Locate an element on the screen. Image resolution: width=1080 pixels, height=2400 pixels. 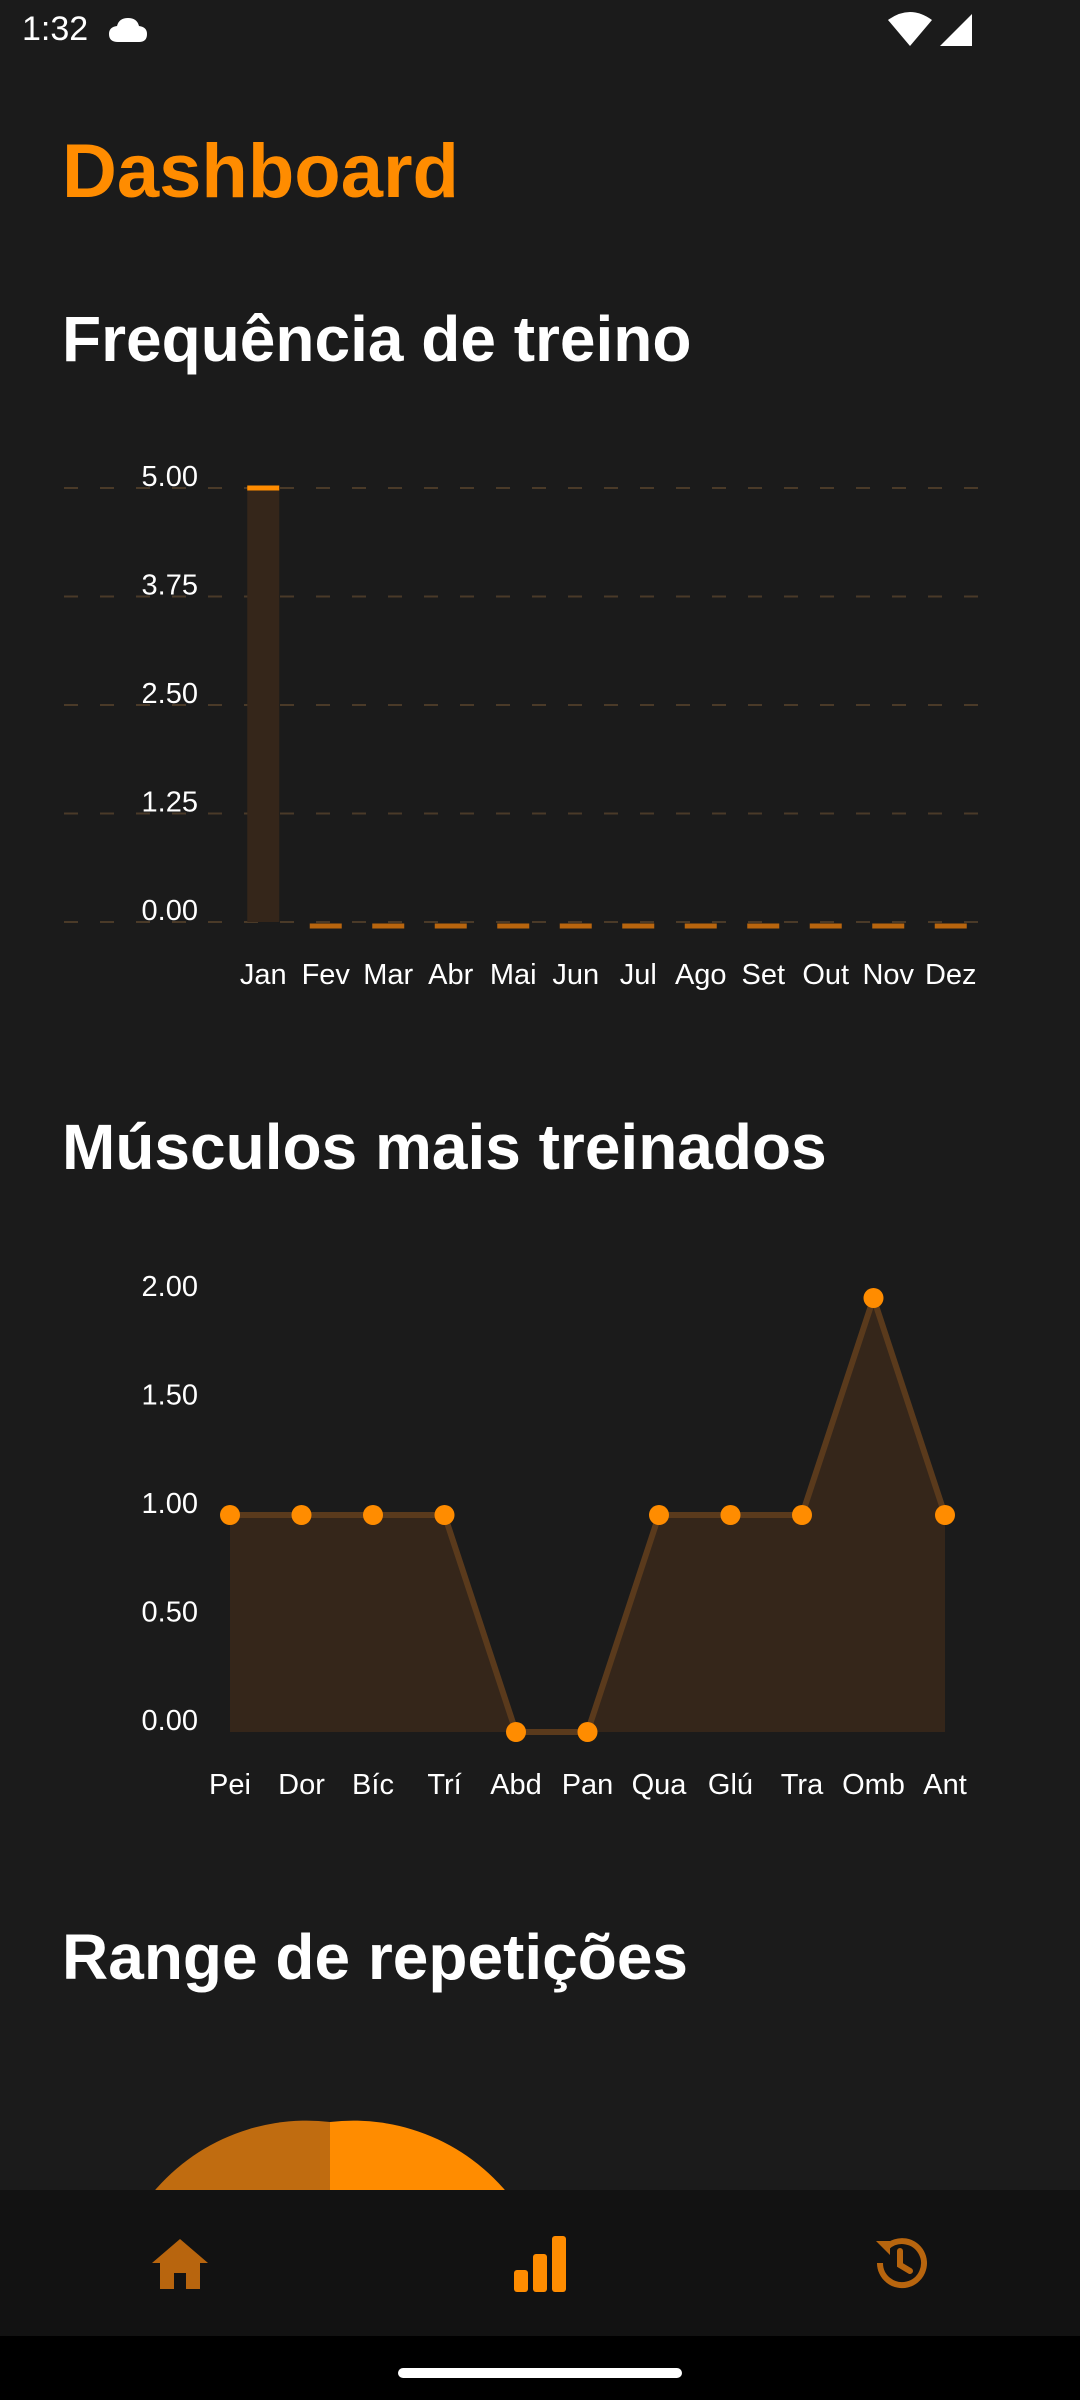
home-icon is located at coordinates (180, 2264).